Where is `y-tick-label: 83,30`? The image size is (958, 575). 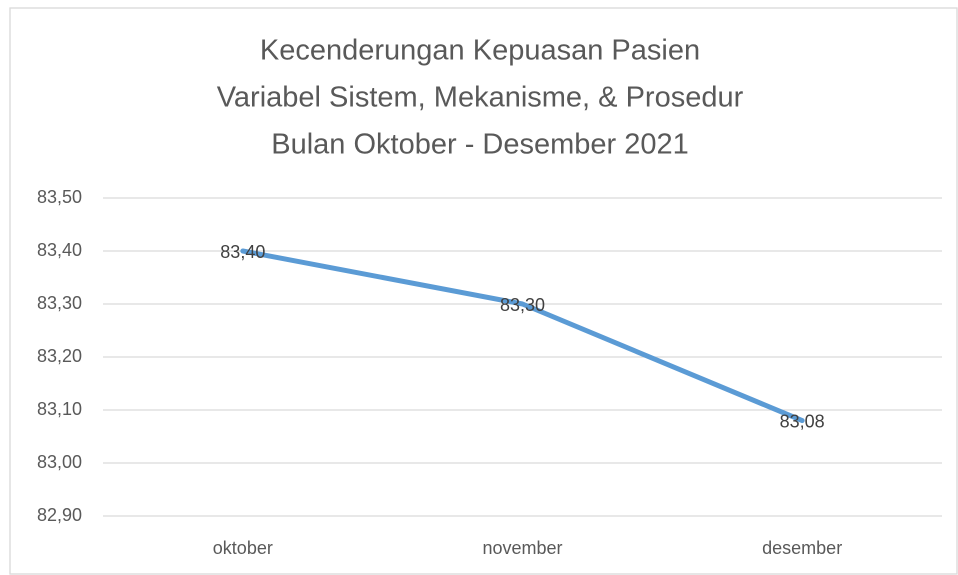
y-tick-label: 83,30 is located at coordinates (59, 303).